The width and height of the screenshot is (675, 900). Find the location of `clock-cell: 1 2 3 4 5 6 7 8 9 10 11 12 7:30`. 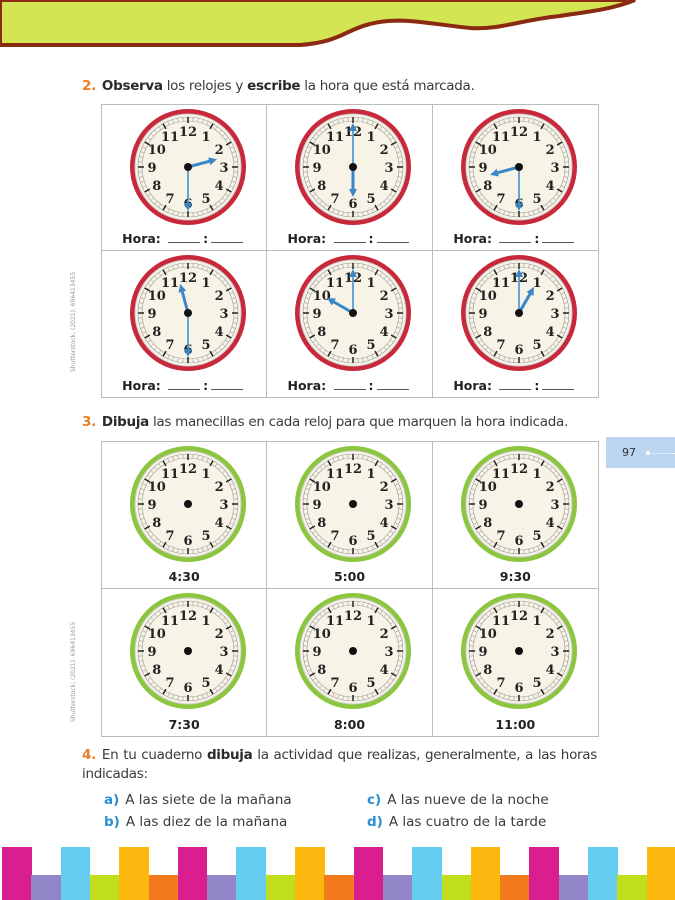

clock-cell: 1 2 3 4 5 6 7 8 9 10 11 12 7:30 is located at coordinates (185, 662).